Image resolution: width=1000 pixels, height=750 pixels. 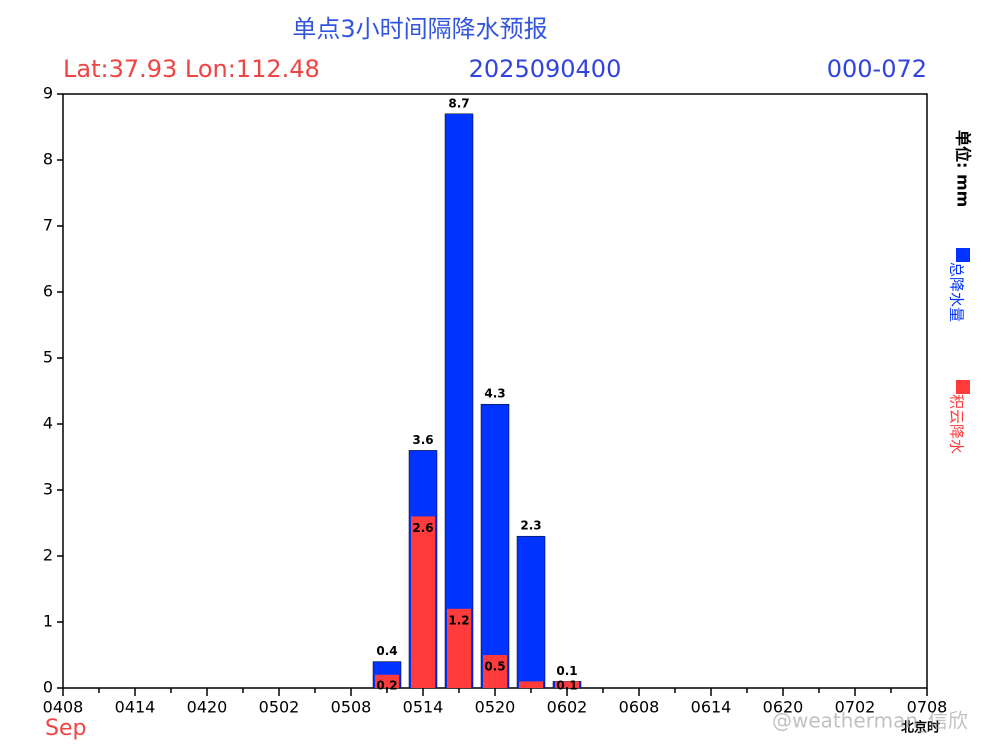 I want to click on y-tick-label: 5, so click(x=48, y=357).